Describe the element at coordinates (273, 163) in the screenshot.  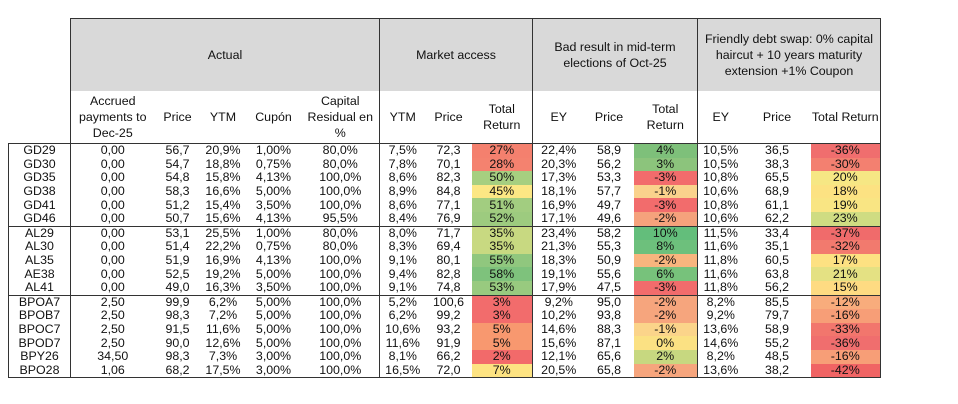
I see `cupon-cell: 0,75%` at that location.